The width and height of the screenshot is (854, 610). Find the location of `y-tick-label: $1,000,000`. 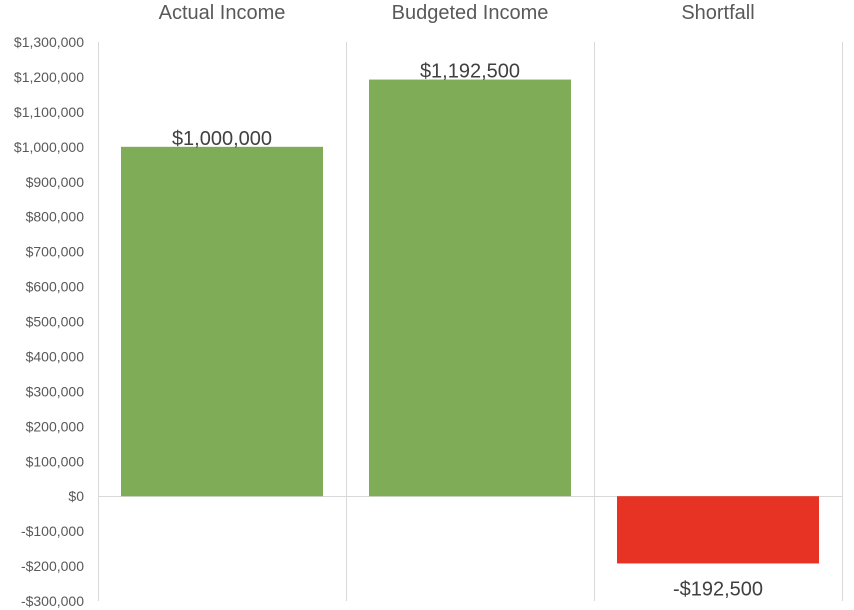

y-tick-label: $1,000,000 is located at coordinates (49, 147).